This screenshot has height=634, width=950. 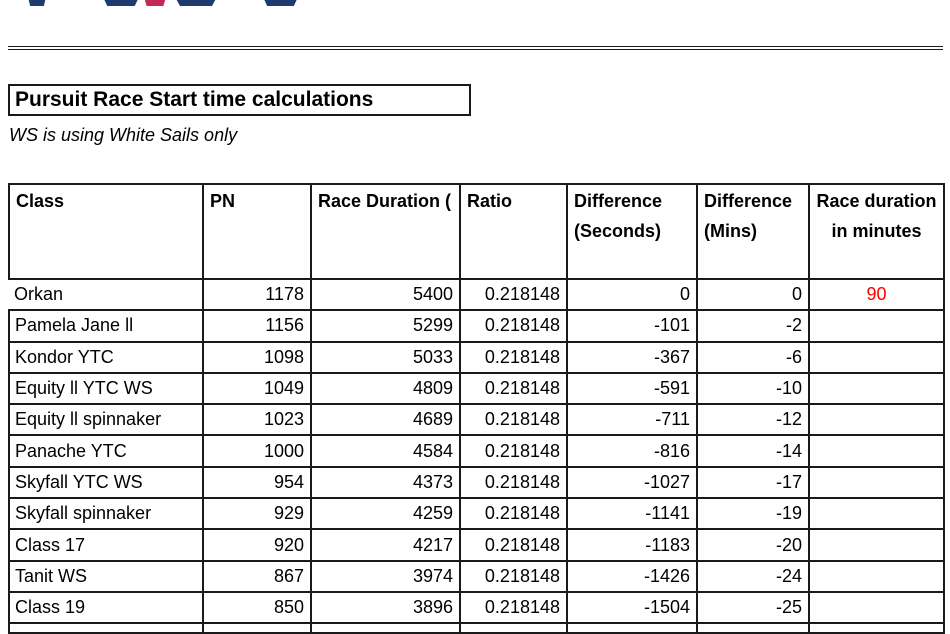 What do you see at coordinates (876, 294) in the screenshot?
I see `cell-race-minutes: 90` at bounding box center [876, 294].